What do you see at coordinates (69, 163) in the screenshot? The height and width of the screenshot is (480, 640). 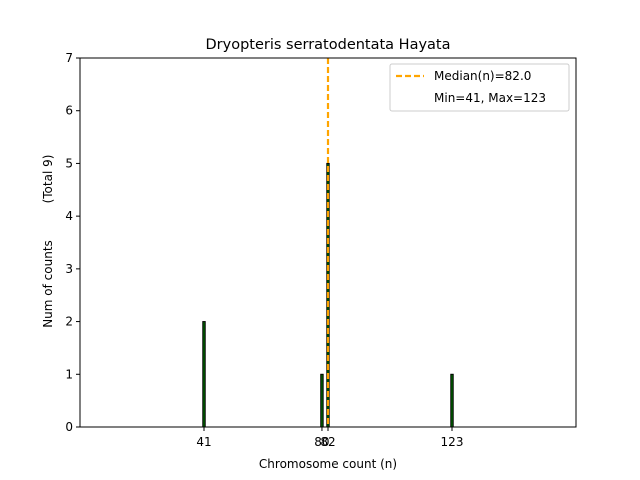 I see `y-tick-label: 5` at bounding box center [69, 163].